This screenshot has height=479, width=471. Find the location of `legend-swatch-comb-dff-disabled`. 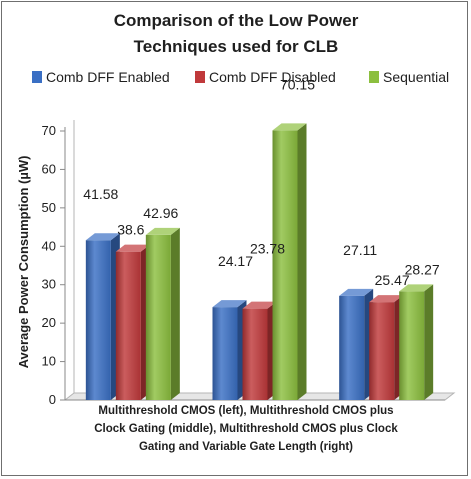

legend-swatch-comb-dff-disabled is located at coordinates (200, 77).